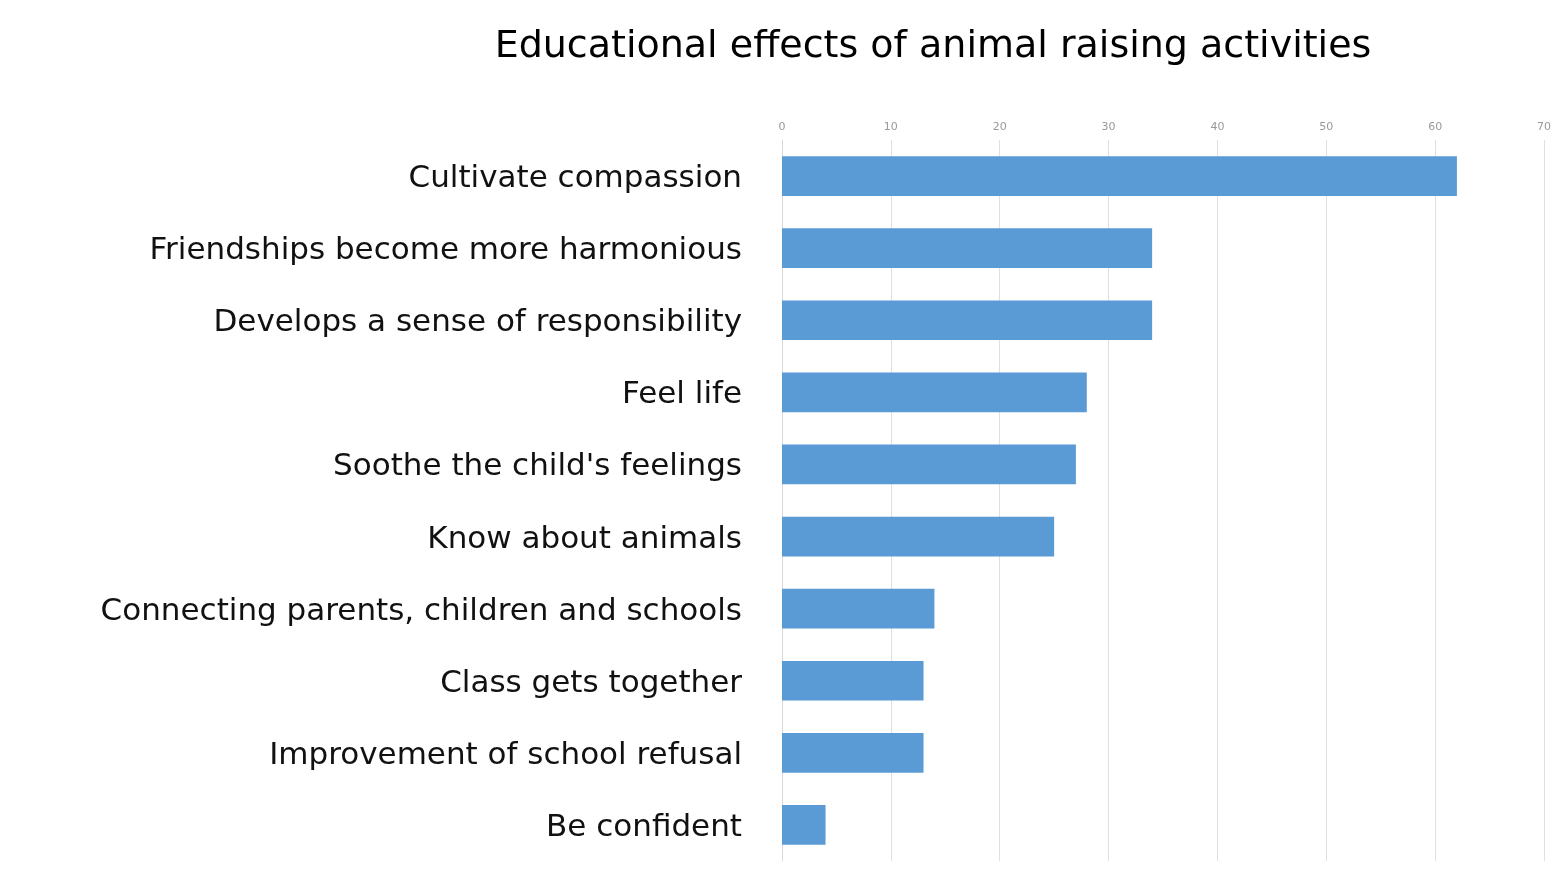  I want to click on x-tick-label: 60, so click(1435, 126).